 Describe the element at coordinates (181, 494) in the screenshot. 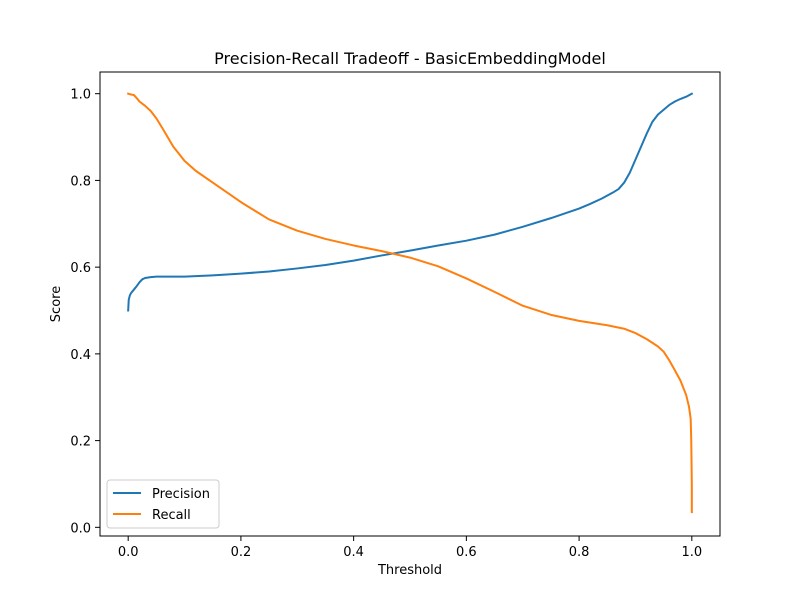

I see `legend-label-precision: Precision` at that location.